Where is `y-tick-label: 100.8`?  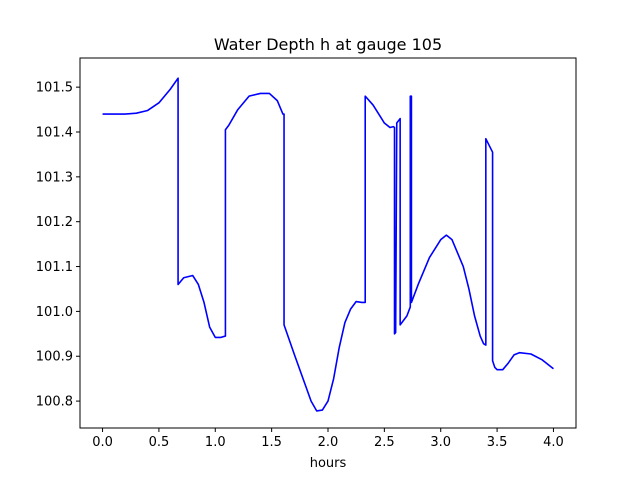
y-tick-label: 100.8 is located at coordinates (54, 402).